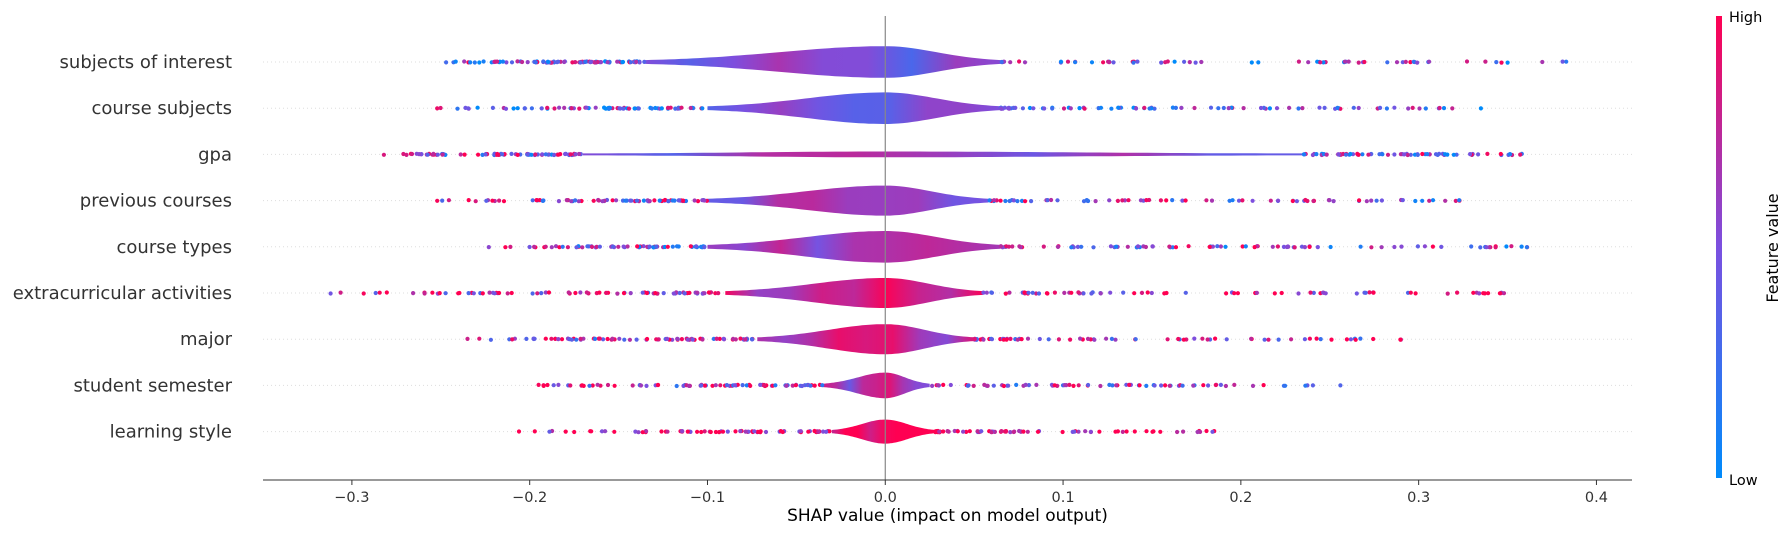  Describe the element at coordinates (529, 498) in the screenshot. I see `x-tick-label: −0.2` at that location.